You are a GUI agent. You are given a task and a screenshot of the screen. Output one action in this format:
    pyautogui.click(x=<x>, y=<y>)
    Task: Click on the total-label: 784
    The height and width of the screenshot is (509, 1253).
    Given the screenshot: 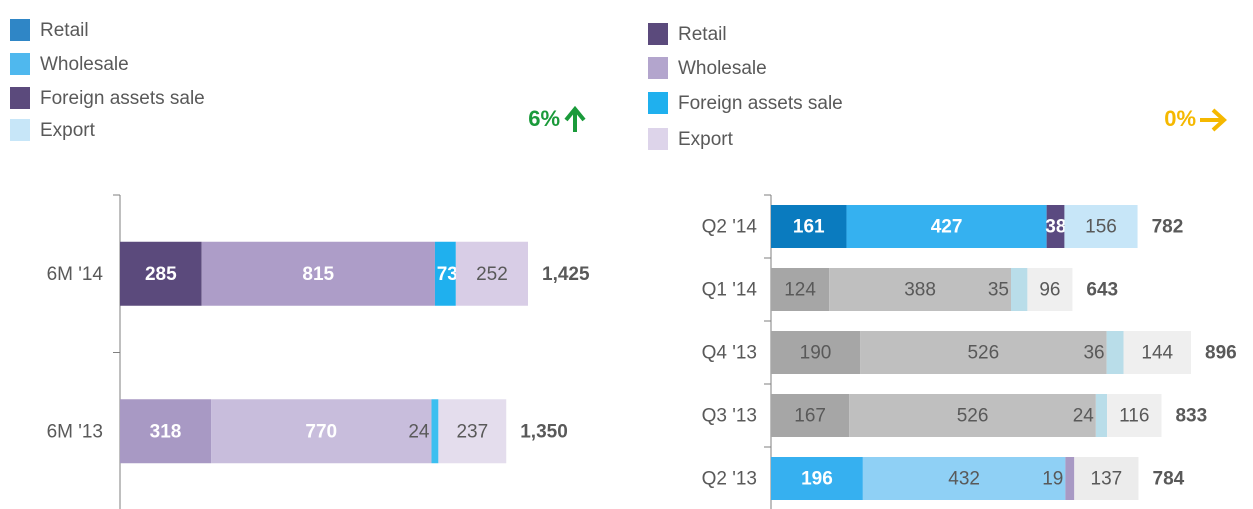 What is the action you would take?
    pyautogui.click(x=1169, y=479)
    